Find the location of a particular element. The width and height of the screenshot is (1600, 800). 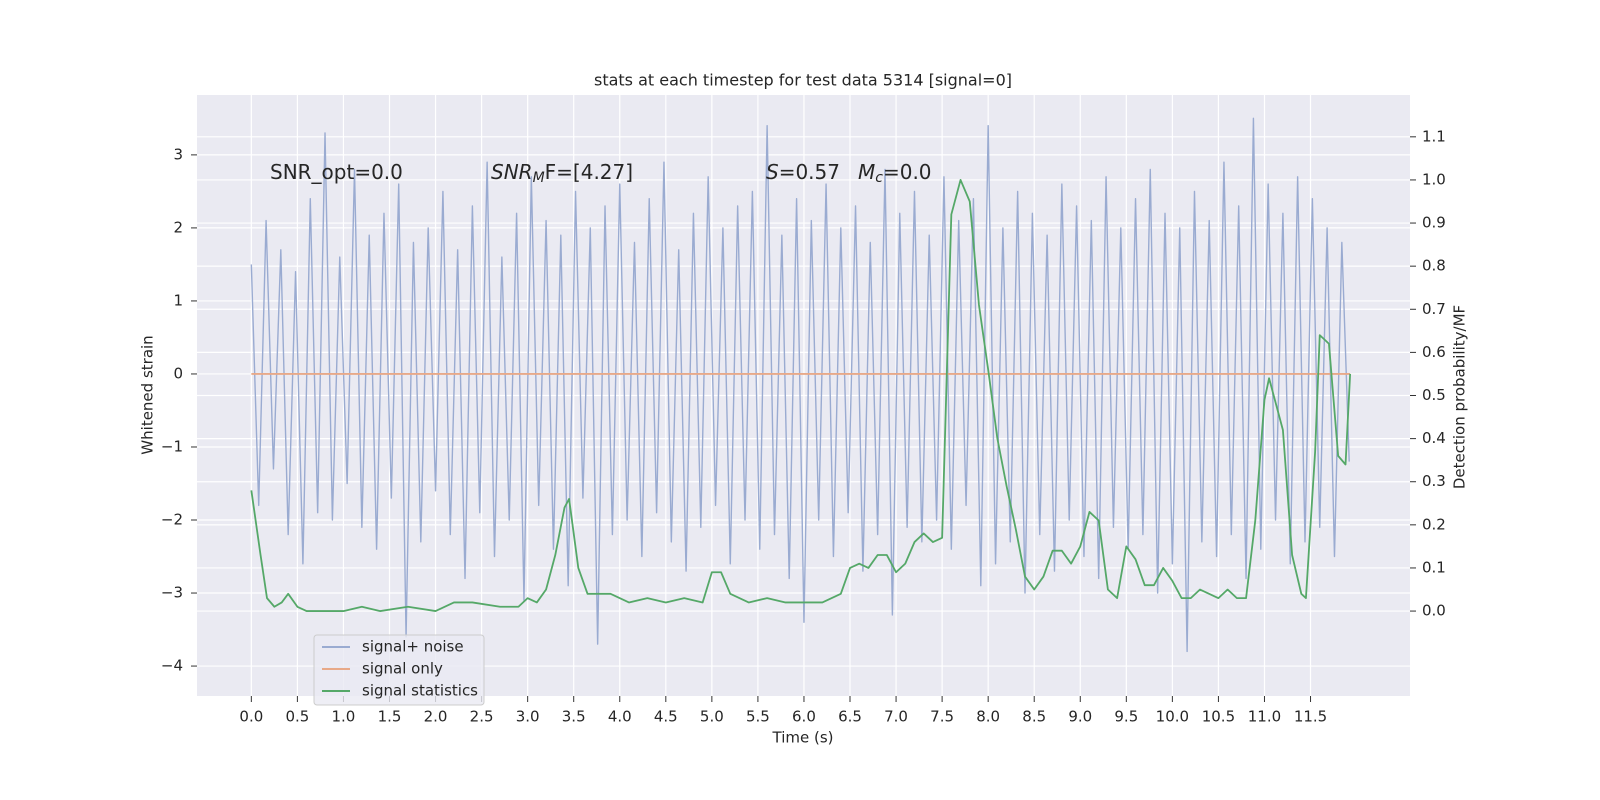

x-tick-label: 0.5 is located at coordinates (297, 717).